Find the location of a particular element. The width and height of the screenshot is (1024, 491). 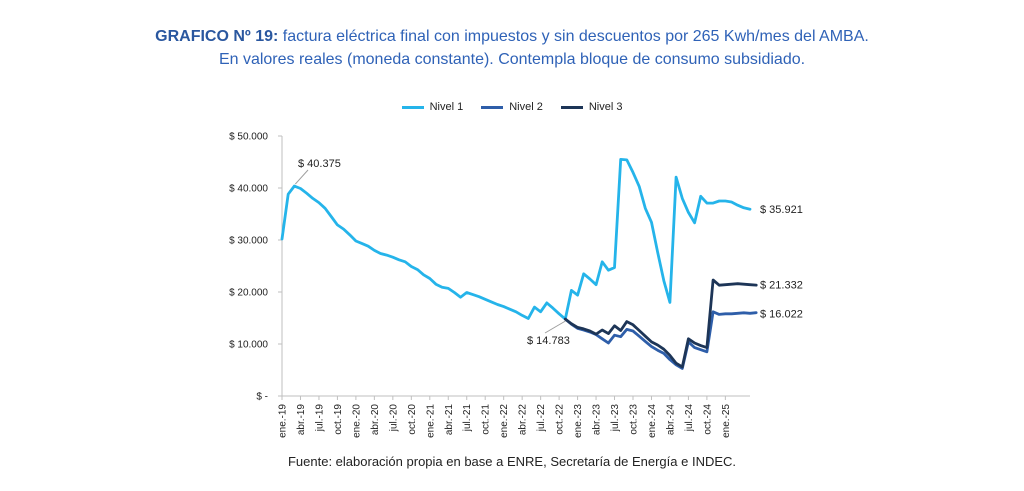

x-tick-label: abr.-20 is located at coordinates (375, 420).